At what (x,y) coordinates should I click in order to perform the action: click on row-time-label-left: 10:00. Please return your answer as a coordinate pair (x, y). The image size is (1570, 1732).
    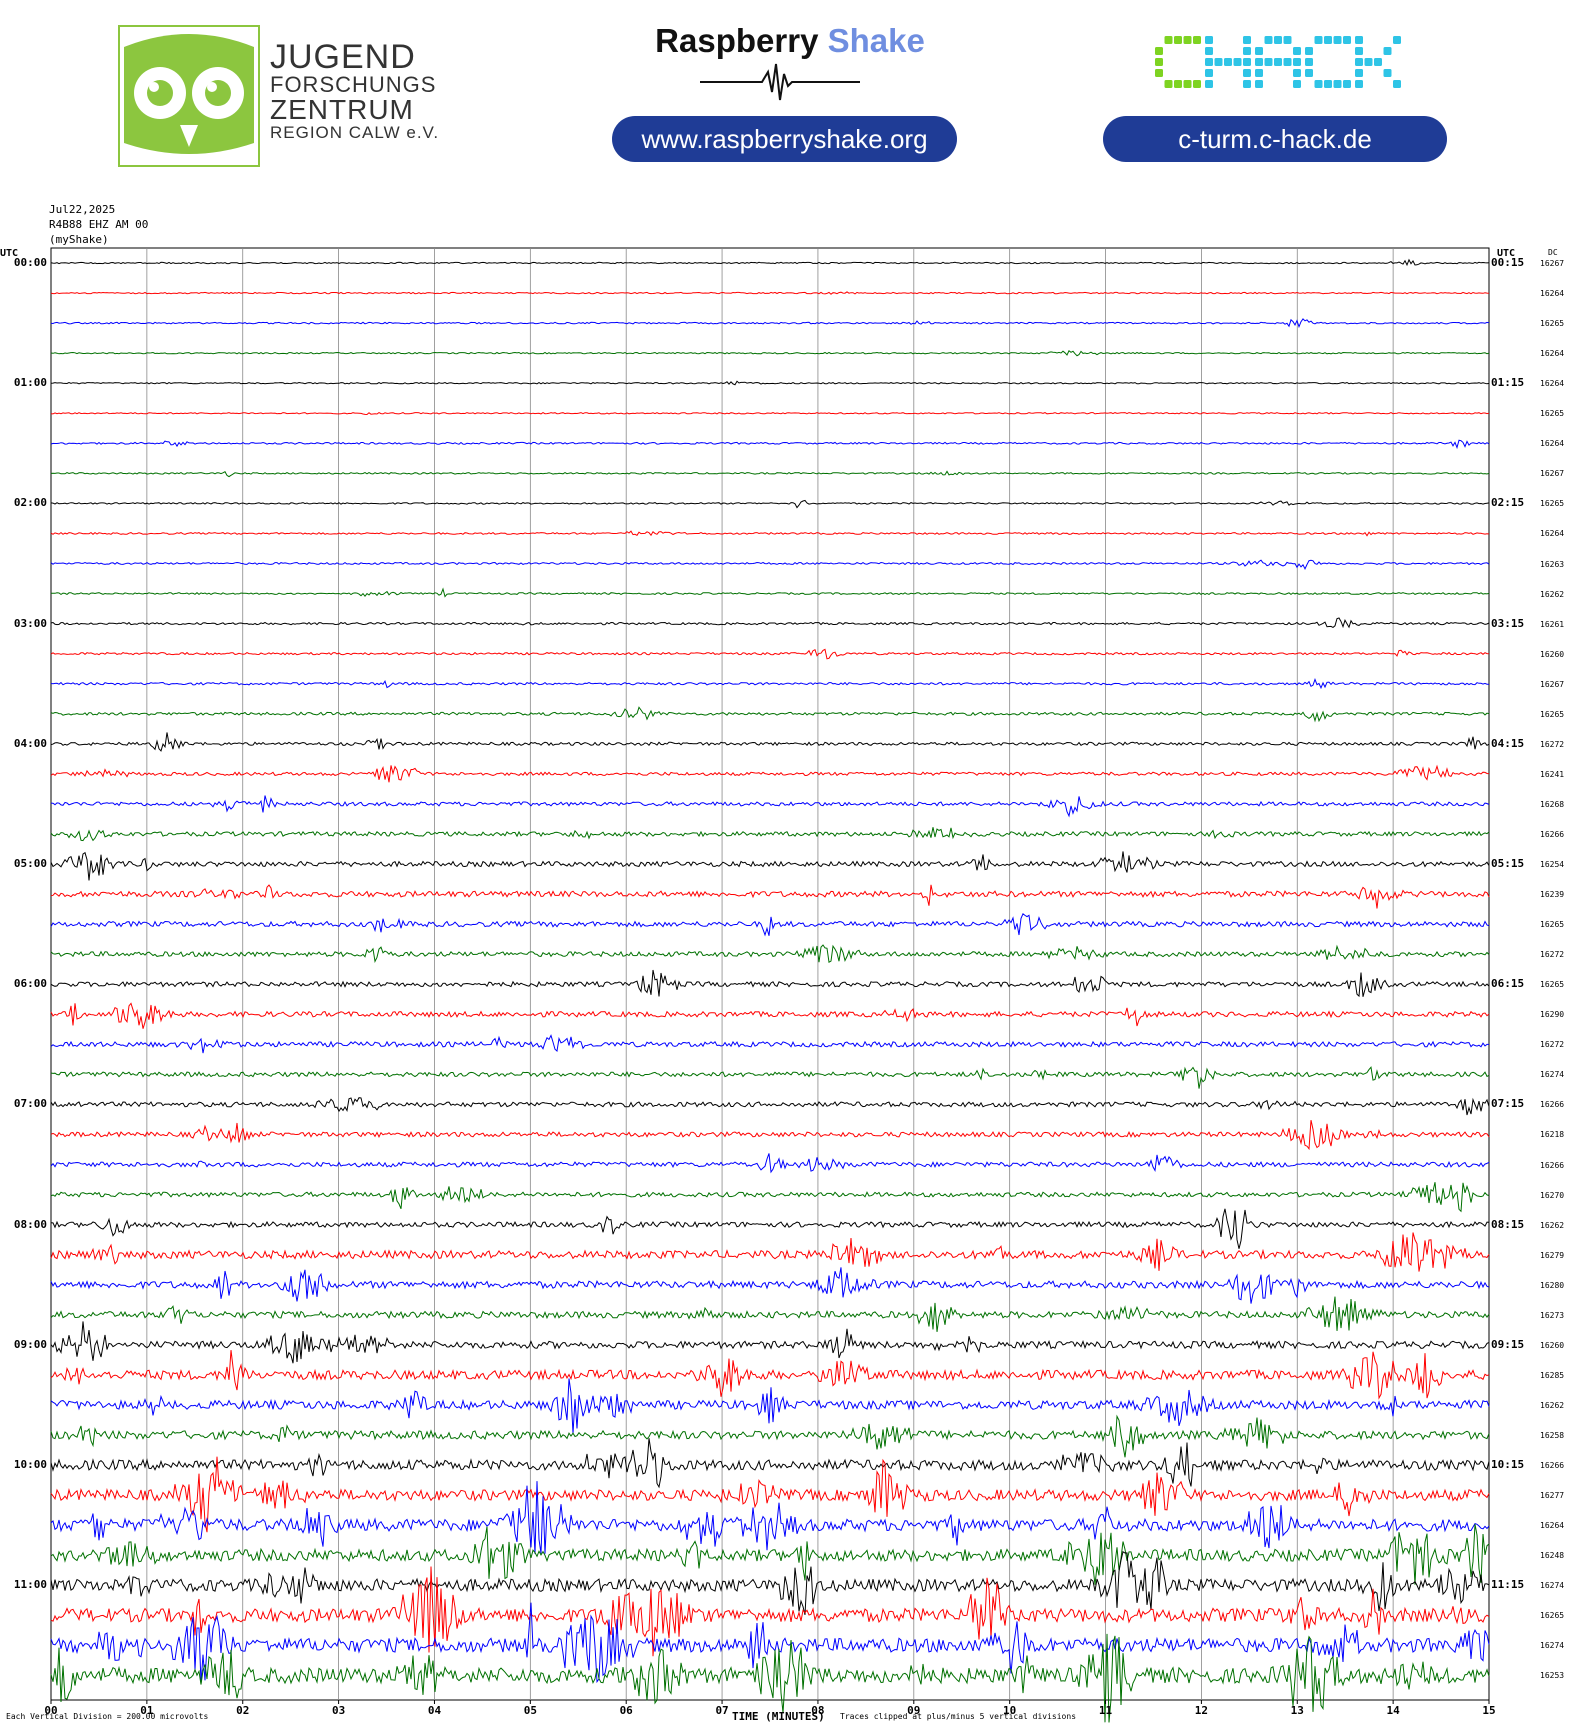
    Looking at the image, I should click on (30, 1464).